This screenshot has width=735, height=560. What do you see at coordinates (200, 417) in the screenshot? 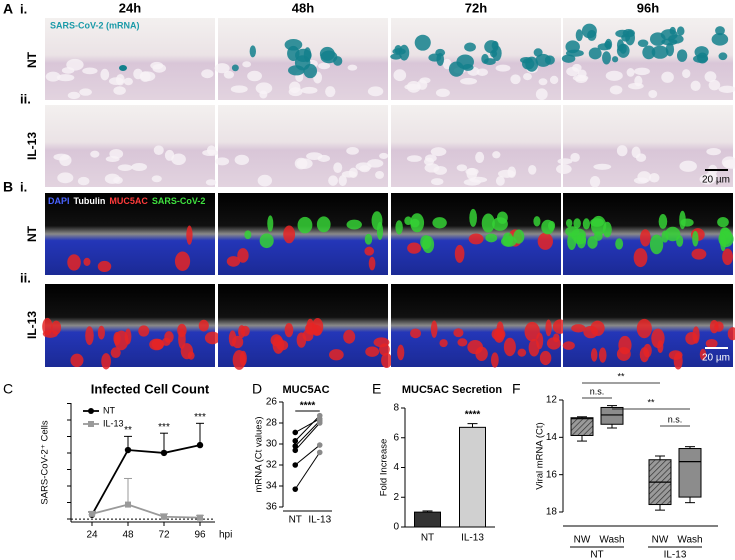
I see `significance: ***` at bounding box center [200, 417].